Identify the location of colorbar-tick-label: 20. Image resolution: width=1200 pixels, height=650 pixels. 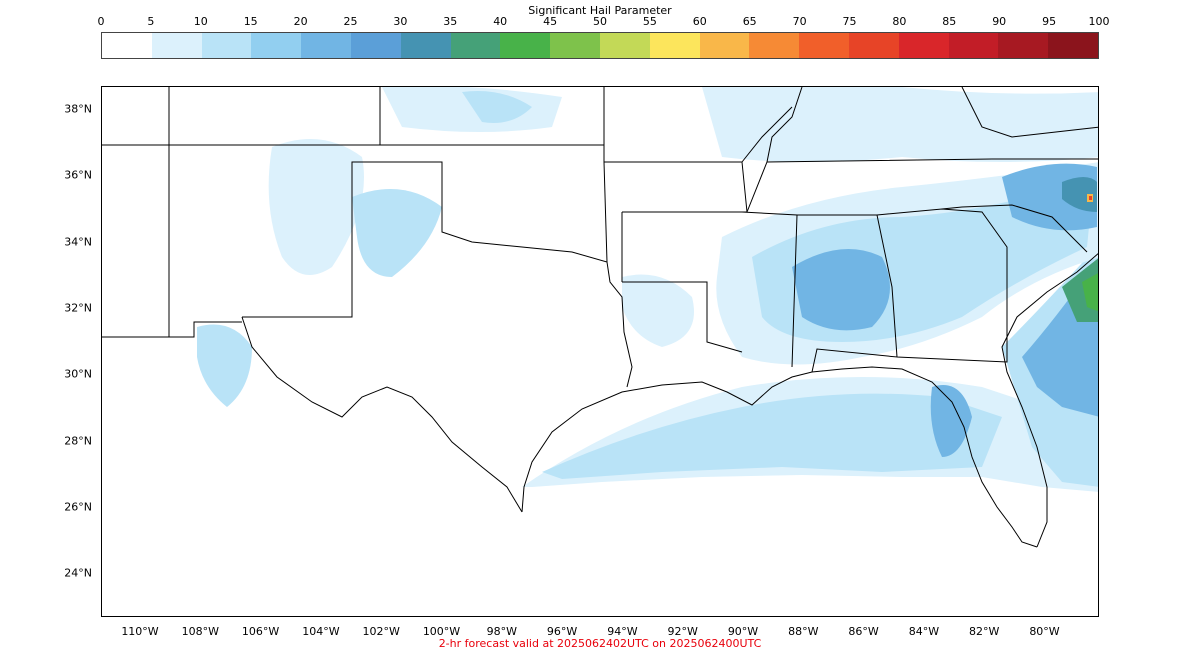
(300, 21).